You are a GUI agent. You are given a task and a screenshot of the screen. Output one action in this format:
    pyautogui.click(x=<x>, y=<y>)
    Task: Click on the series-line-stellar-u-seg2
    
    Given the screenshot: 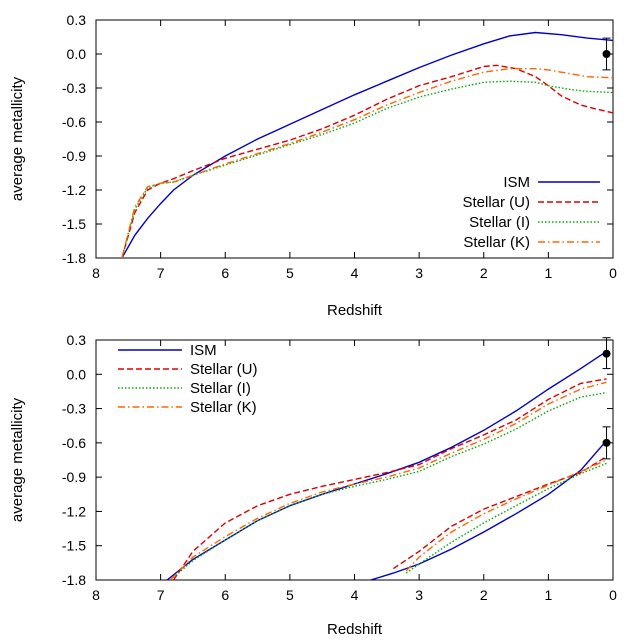 What is the action you would take?
    pyautogui.click(x=499, y=513)
    